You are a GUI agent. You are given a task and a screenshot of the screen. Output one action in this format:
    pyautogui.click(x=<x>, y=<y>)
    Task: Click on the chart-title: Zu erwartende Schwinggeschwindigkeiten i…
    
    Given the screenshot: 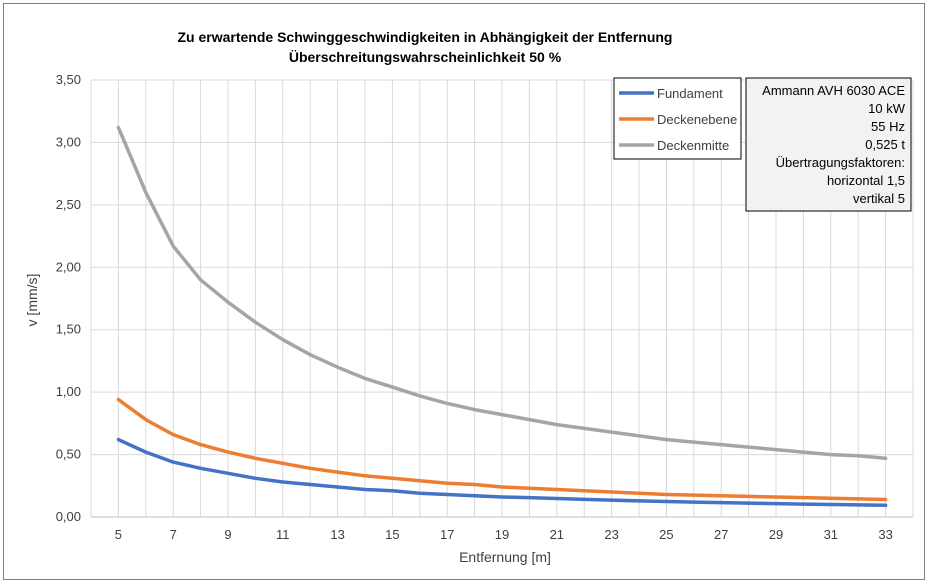 What is the action you would take?
    pyautogui.click(x=425, y=37)
    